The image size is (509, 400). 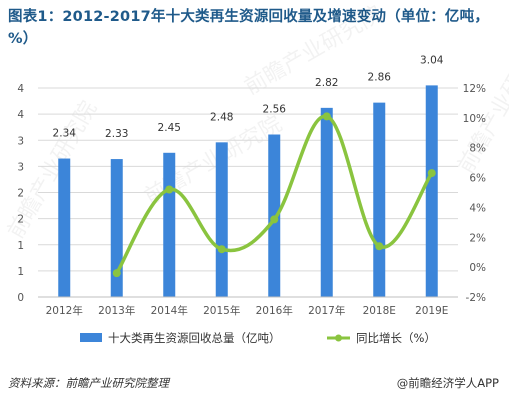 I want to click on bar-data-label: 3.04, so click(x=432, y=60).